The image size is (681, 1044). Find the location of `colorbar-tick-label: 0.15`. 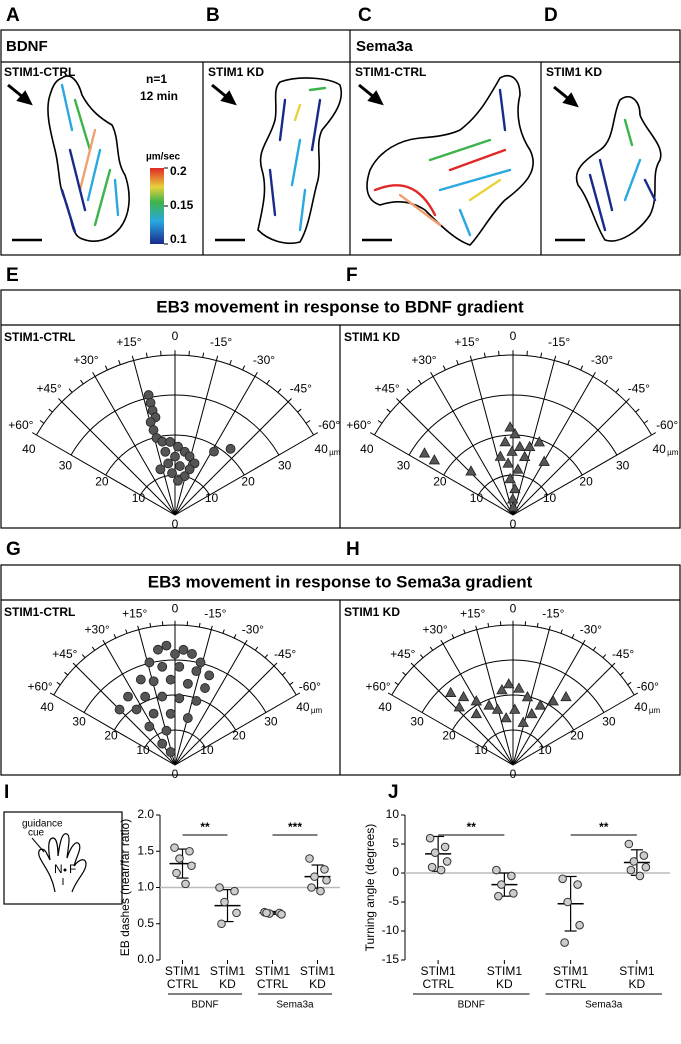

colorbar-tick-label: 0.15 is located at coordinates (182, 205).